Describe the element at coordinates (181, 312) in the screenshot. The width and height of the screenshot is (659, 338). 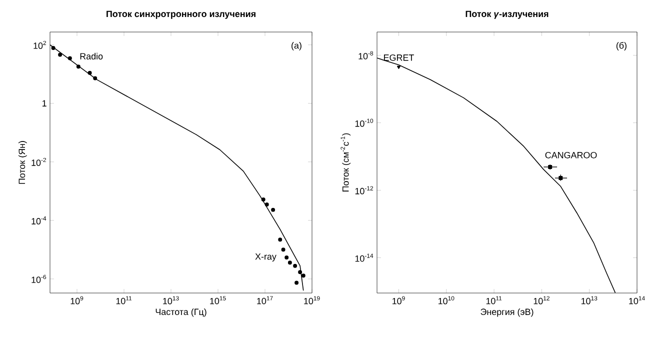
I see `x-axis-title: Частота (Гц)` at that location.